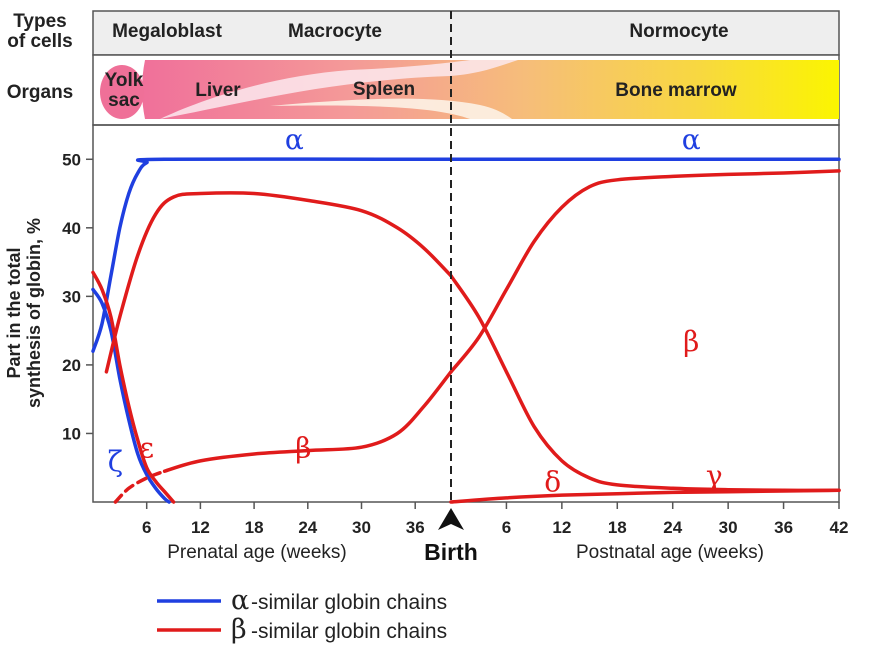 Image resolution: width=887 pixels, height=660 pixels. What do you see at coordinates (303, 447) in the screenshot?
I see `beta-label-prenatal: β` at bounding box center [303, 447].